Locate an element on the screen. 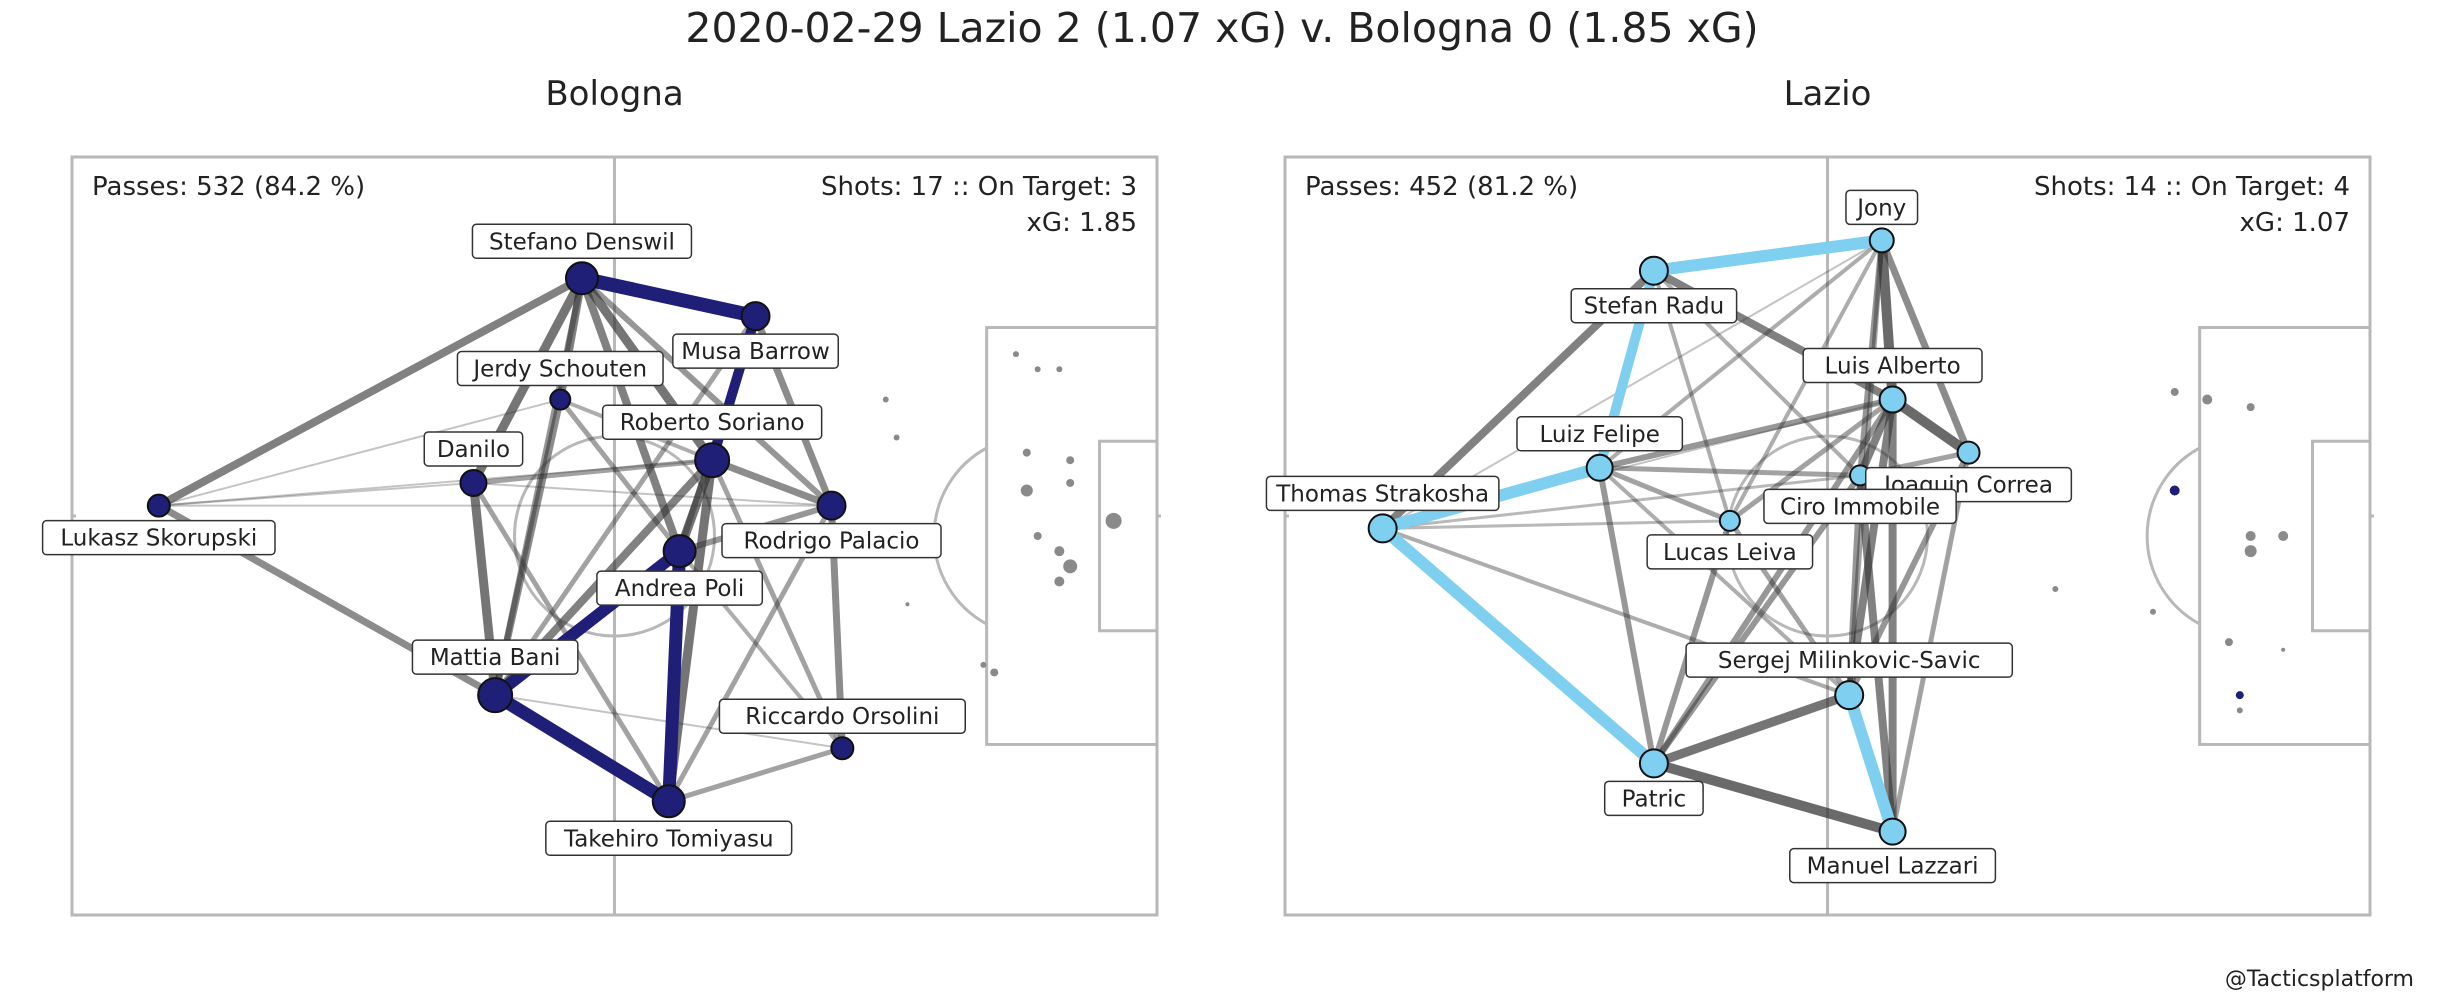 This screenshot has width=2444, height=1000. player-label: Lukasz Skorupski is located at coordinates (158, 537).